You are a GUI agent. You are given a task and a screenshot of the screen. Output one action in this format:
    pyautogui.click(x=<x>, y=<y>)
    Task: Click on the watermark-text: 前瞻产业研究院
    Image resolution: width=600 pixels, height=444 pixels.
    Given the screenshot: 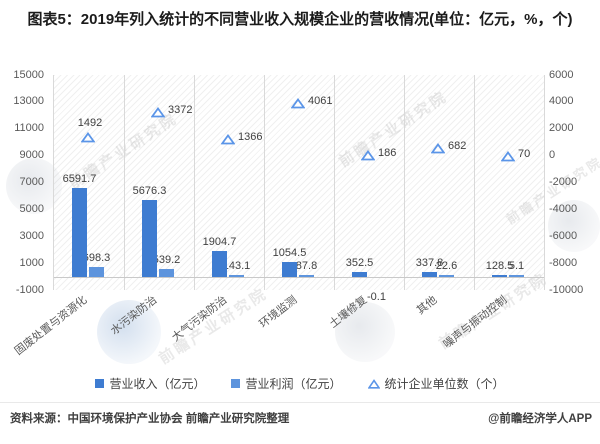 What is the action you would take?
    pyautogui.click(x=214, y=326)
    